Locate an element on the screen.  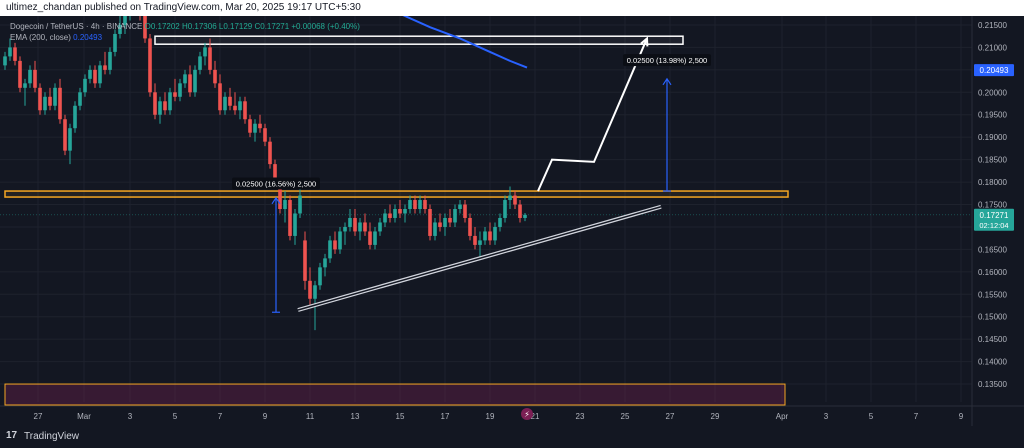
countdown-label: 02:12:04 is located at coordinates (993, 225).